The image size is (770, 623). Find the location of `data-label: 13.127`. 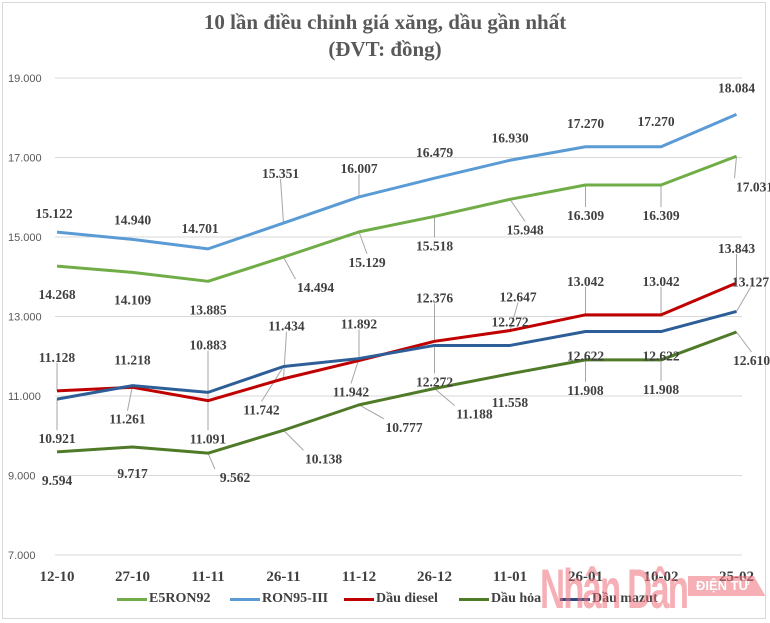

data-label: 13.127 is located at coordinates (750, 281).